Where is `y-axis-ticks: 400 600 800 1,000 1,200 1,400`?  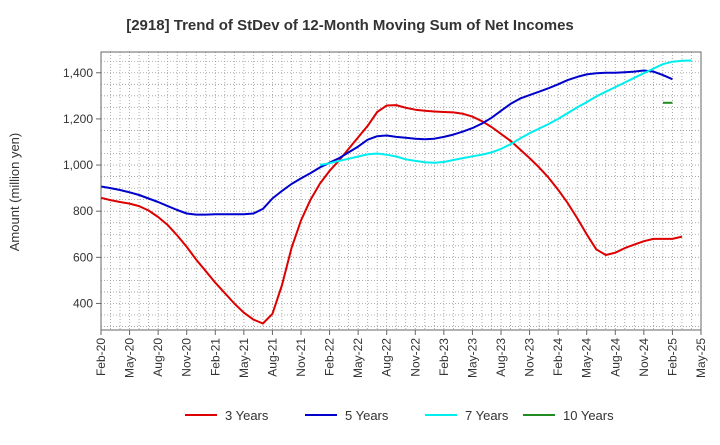 y-axis-ticks: 400 600 800 1,000 1,200 1,400 is located at coordinates (82, 188).